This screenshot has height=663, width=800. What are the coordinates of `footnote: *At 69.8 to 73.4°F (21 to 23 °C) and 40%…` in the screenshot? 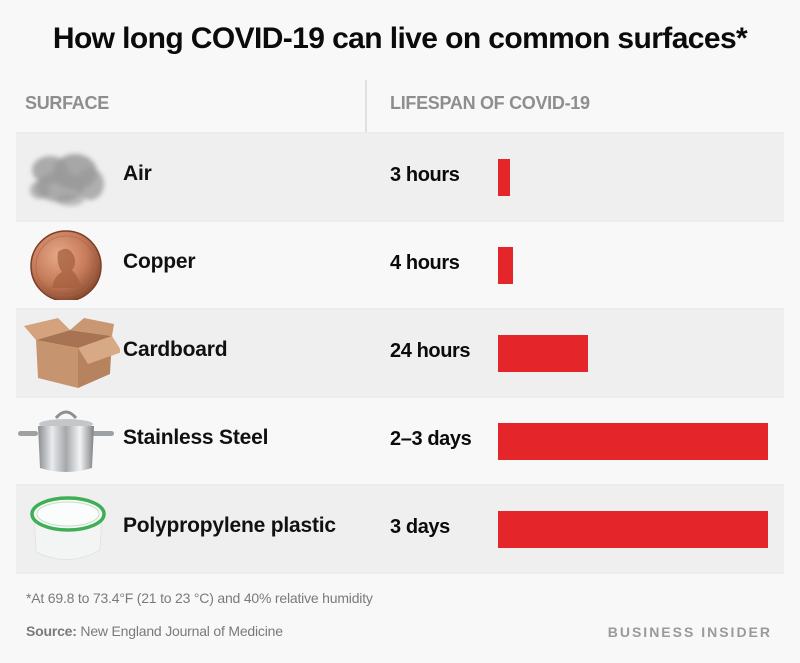 It's located at (199, 598).